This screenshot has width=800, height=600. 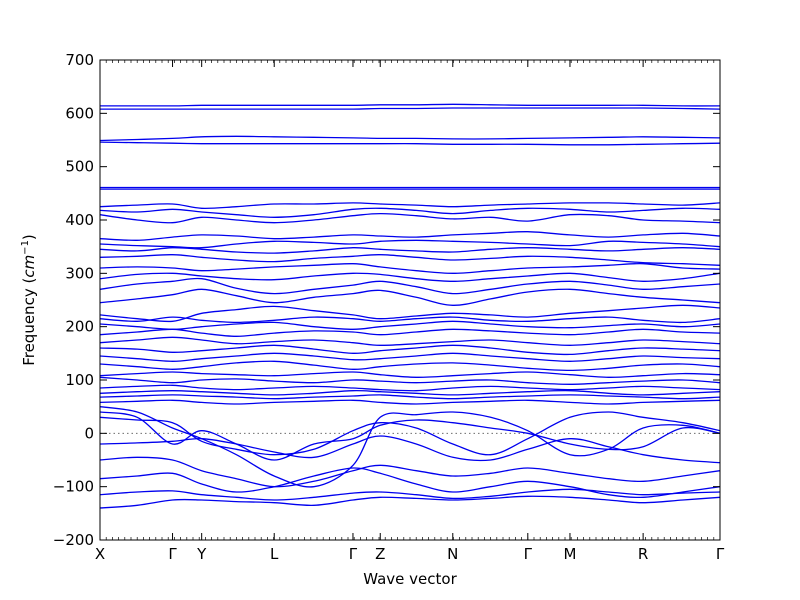 I want to click on y-tick-label: 700, so click(x=79, y=60).